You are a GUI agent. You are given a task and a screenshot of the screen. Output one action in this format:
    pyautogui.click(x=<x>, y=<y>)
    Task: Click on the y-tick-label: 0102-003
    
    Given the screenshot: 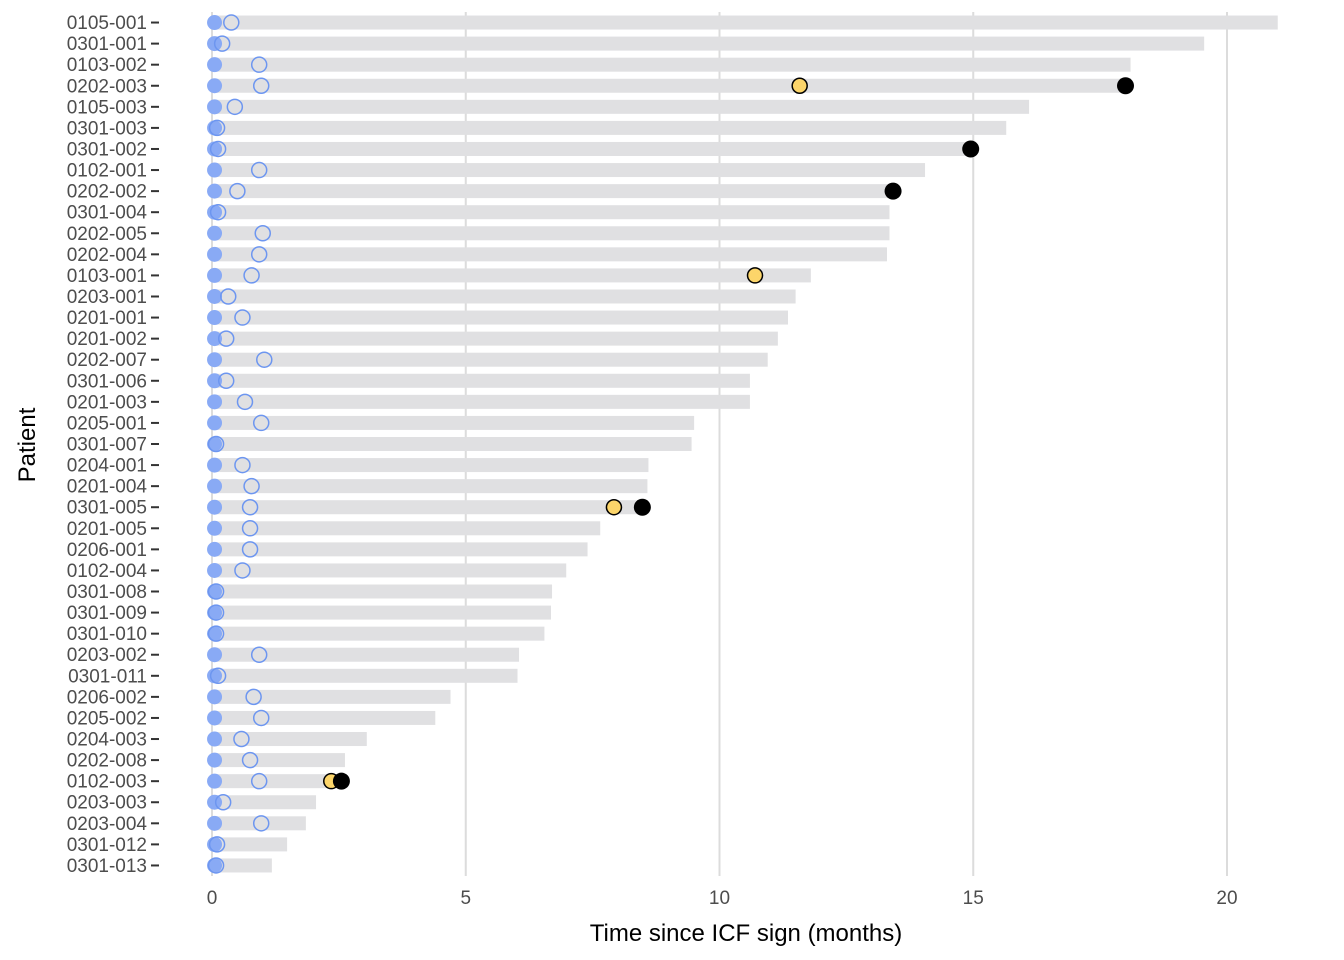 What is the action you would take?
    pyautogui.click(x=107, y=782)
    